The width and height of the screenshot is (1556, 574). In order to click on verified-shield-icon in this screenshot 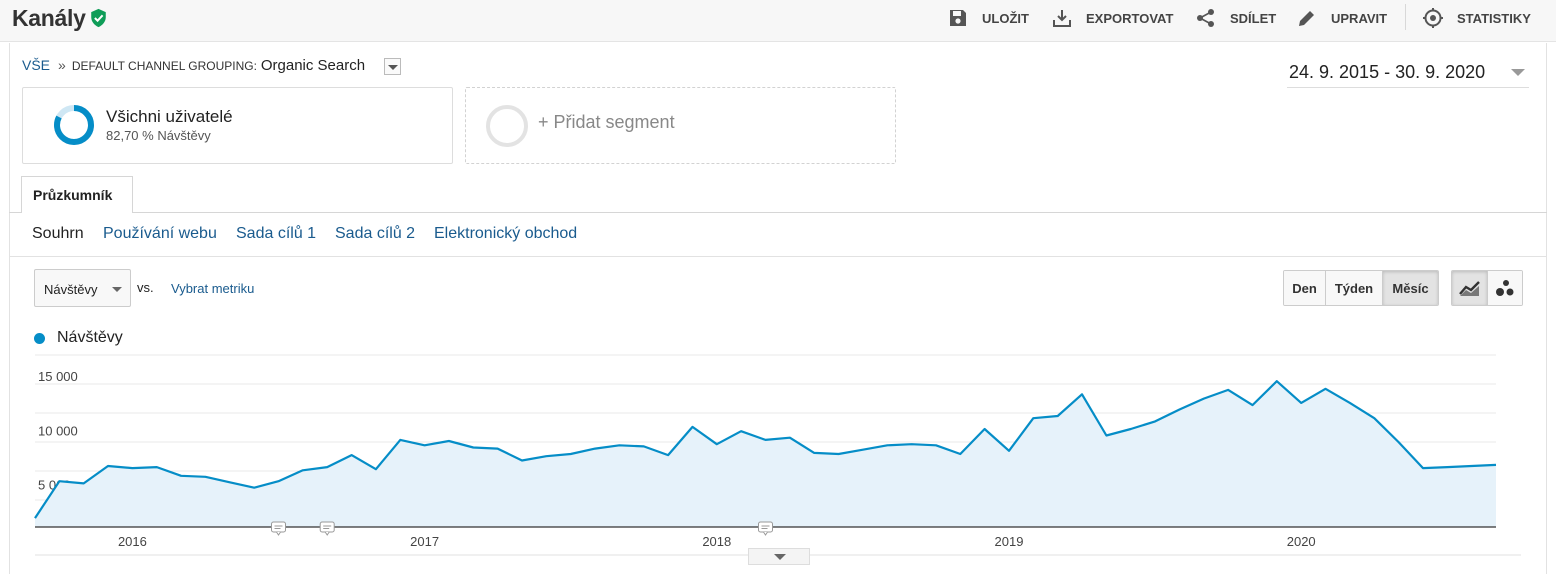, I will do `click(98, 18)`.